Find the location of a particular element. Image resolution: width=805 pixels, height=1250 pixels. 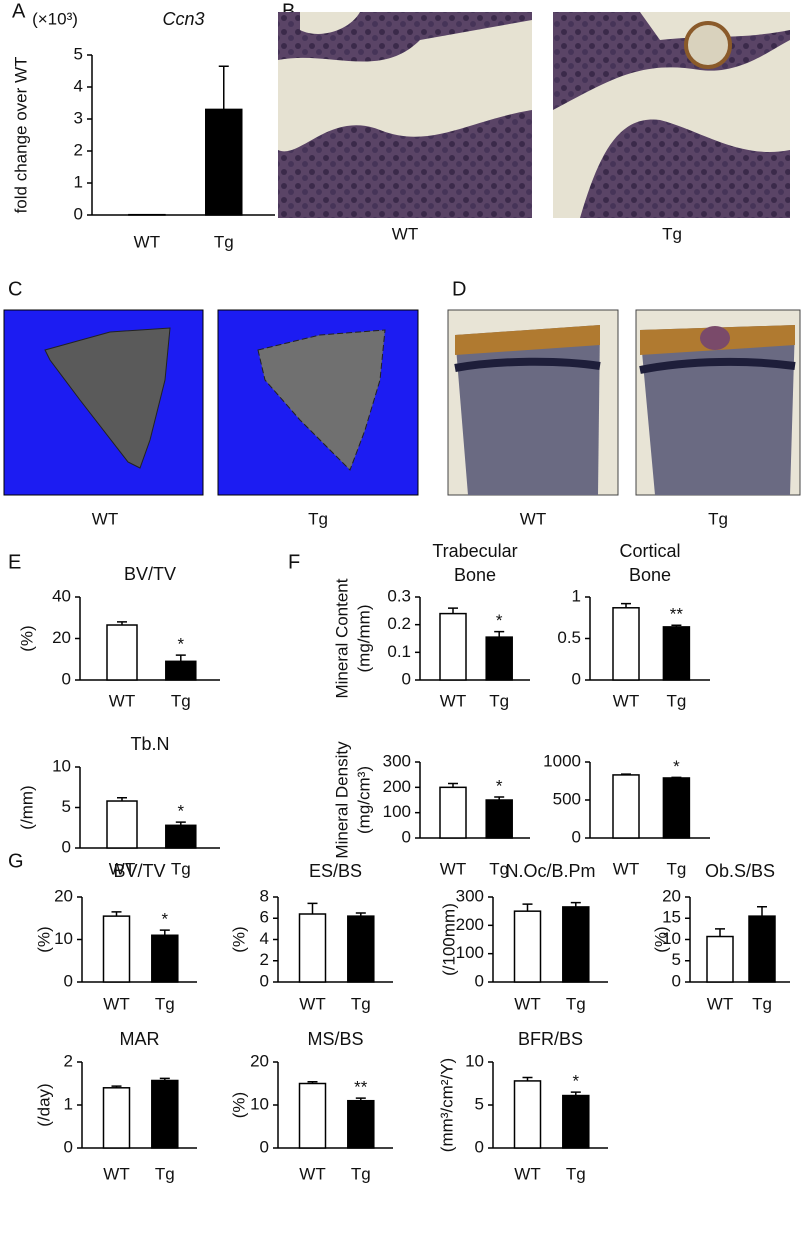

chart-title: MAR is located at coordinates (140, 1039).